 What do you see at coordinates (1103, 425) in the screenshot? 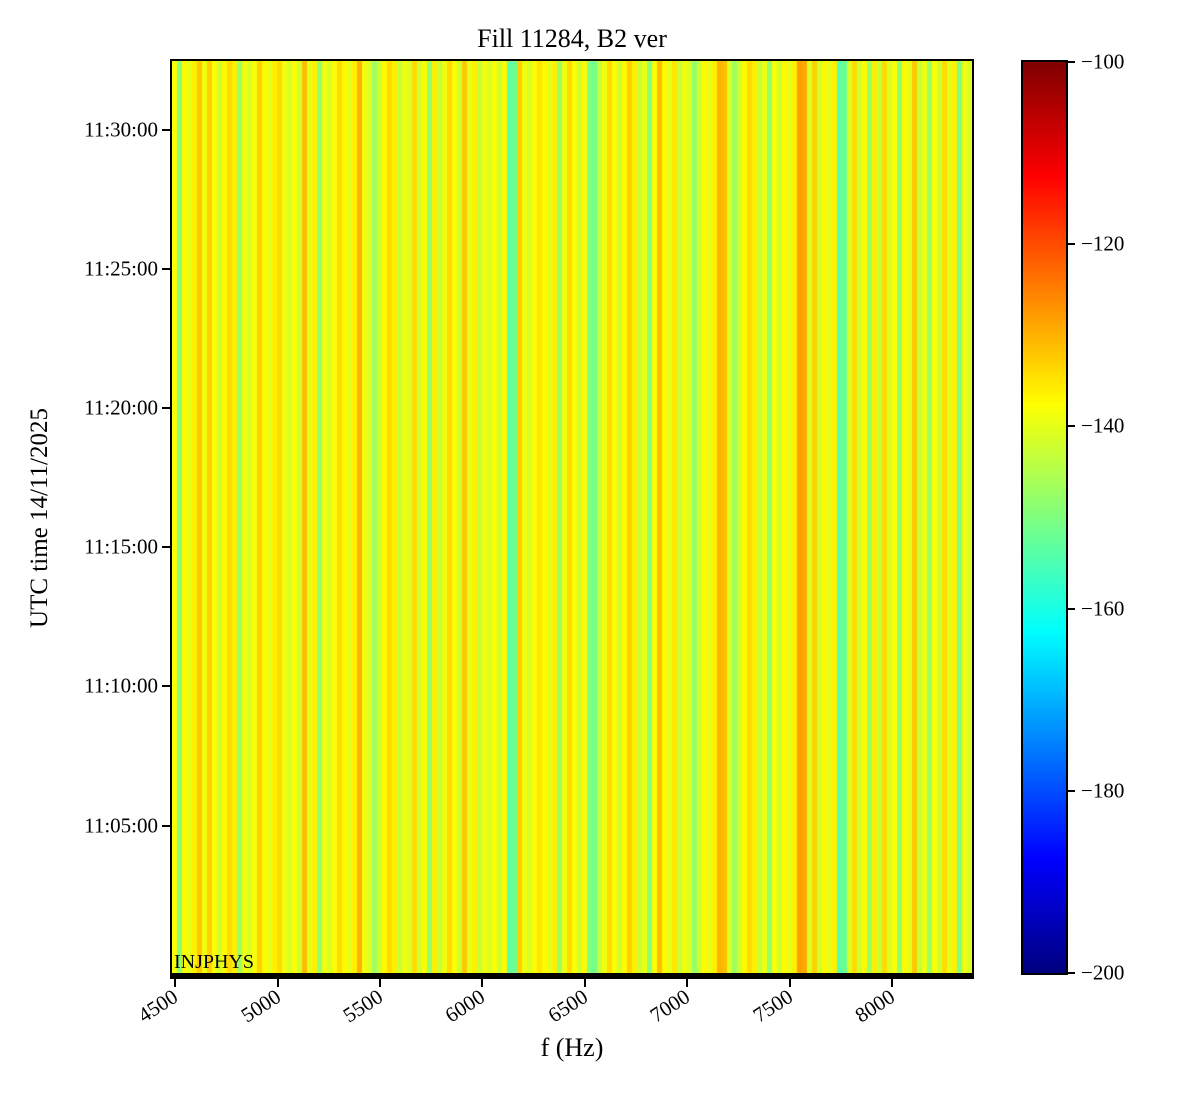
I see `colorbar-tick-label: −140` at bounding box center [1103, 425].